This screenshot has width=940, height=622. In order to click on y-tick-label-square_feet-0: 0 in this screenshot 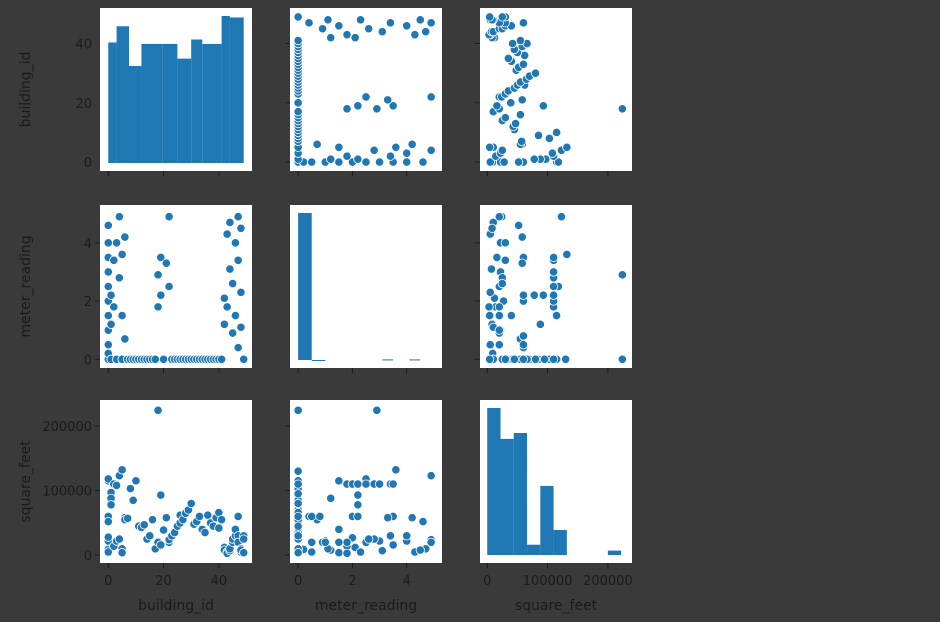, I will do `click(88, 556)`.